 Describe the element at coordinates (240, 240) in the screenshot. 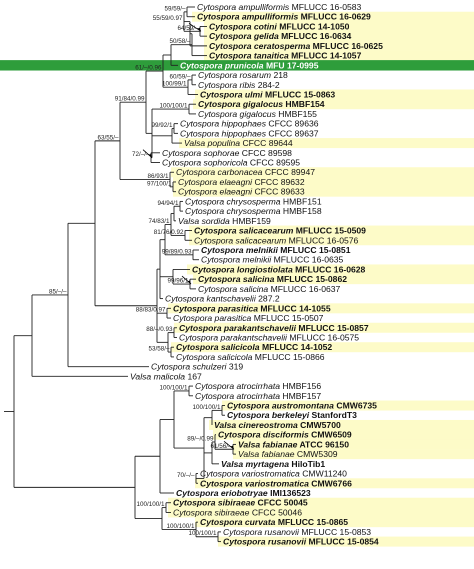

I see `taxon-species-t24: Cytospora salicacearum` at that location.